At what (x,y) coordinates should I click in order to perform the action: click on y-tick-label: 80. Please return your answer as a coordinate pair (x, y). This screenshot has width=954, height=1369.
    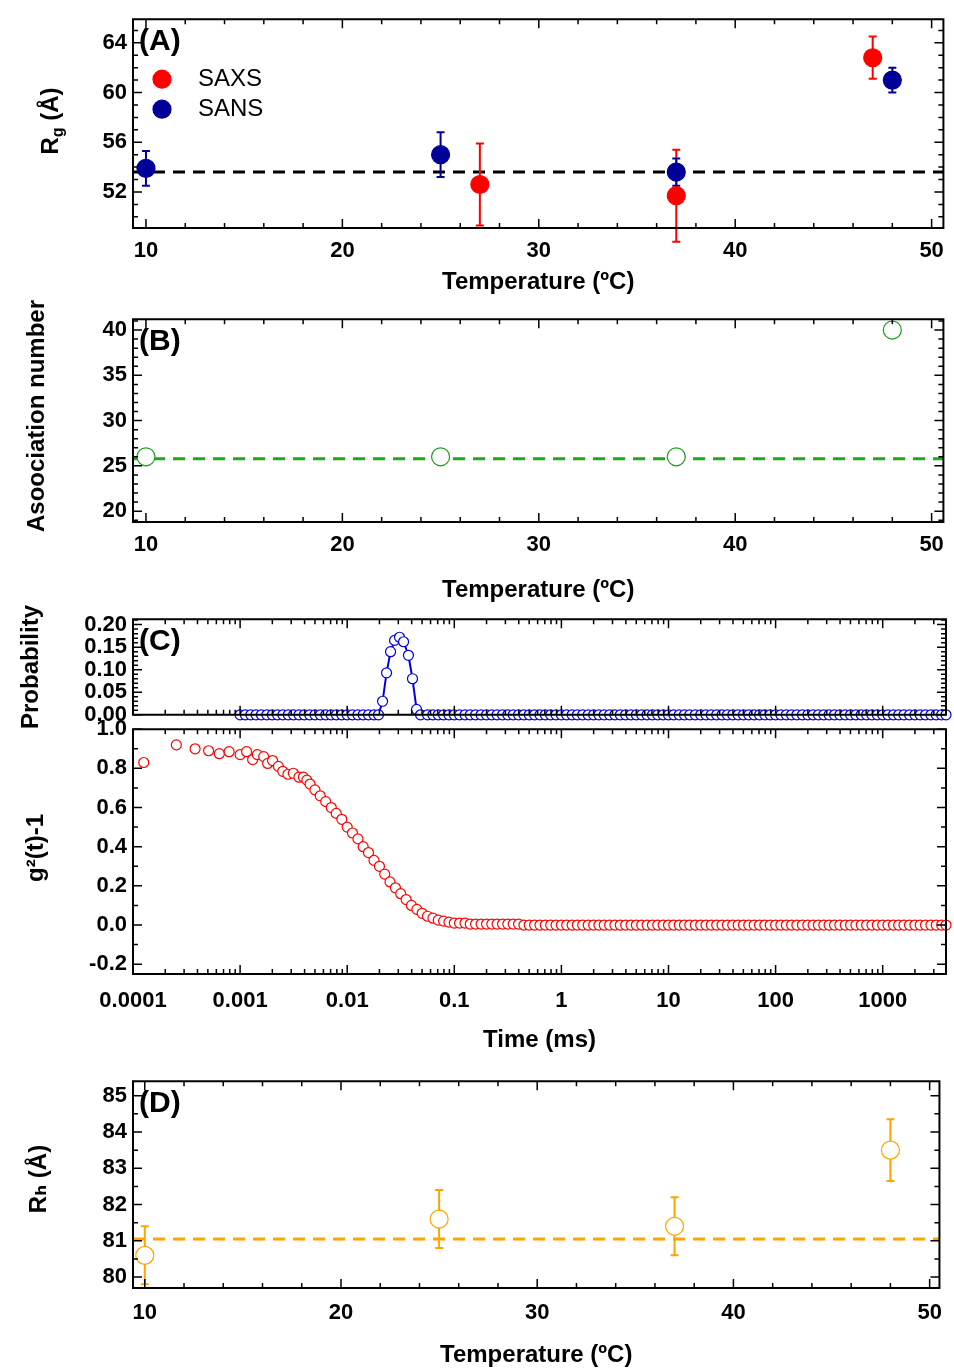
    Looking at the image, I should click on (114, 1276).